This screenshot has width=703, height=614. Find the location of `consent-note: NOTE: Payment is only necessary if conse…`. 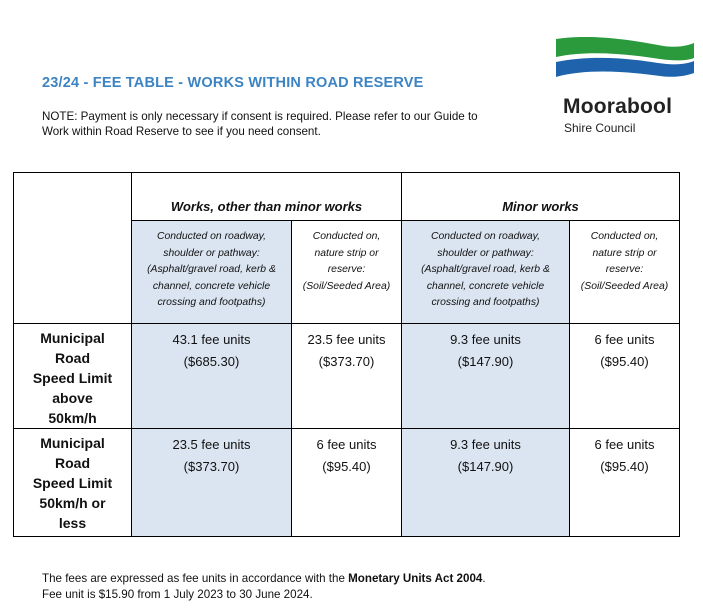

consent-note: NOTE: Payment is only necessary if conse… is located at coordinates (287, 124).